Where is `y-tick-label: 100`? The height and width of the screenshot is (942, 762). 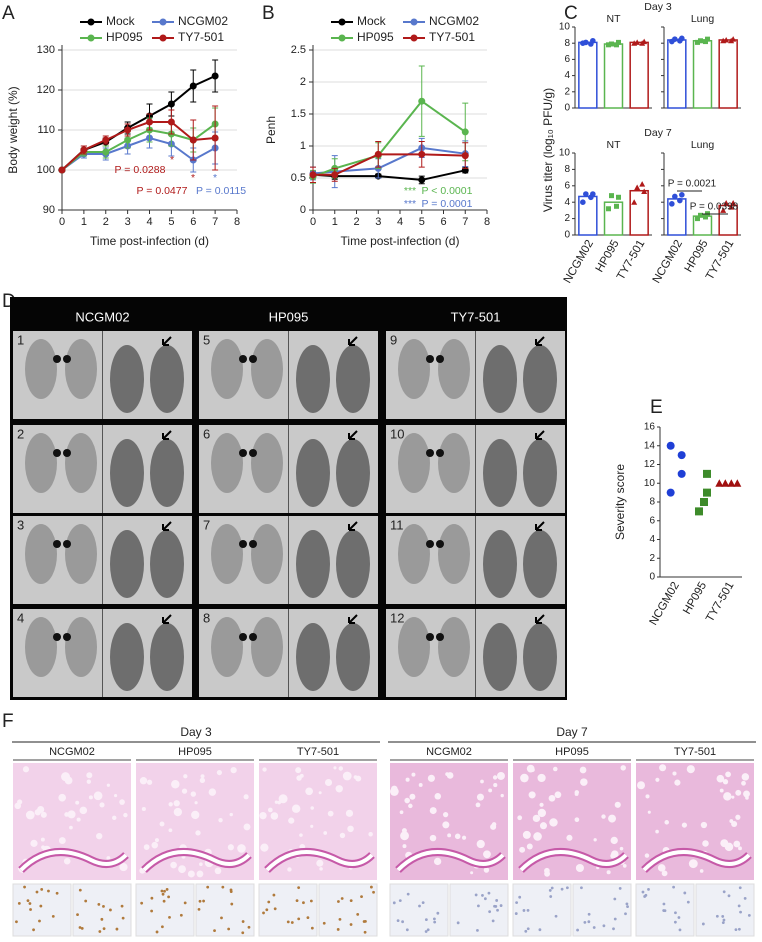 y-tick-label: 100 is located at coordinates (46, 170).